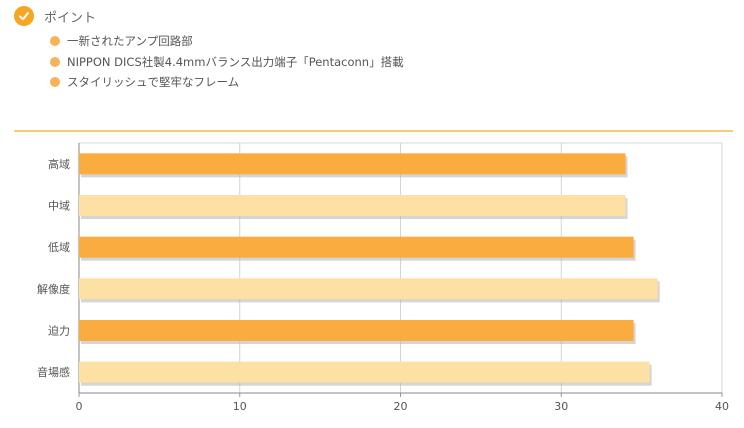  I want to click on x-tick-label: 20, so click(401, 406).